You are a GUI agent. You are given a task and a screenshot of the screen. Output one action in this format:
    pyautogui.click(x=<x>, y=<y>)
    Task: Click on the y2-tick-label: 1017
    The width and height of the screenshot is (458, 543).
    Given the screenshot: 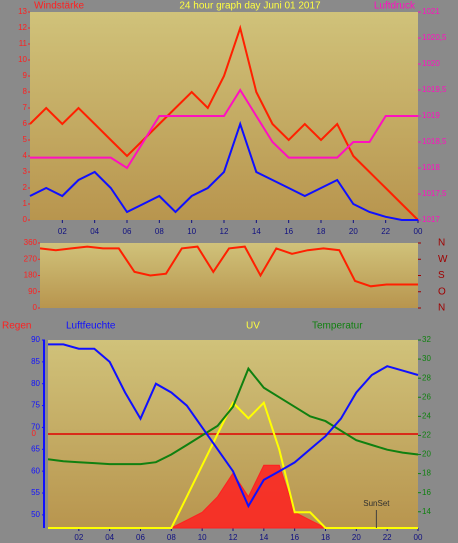 What is the action you would take?
    pyautogui.click(x=431, y=219)
    